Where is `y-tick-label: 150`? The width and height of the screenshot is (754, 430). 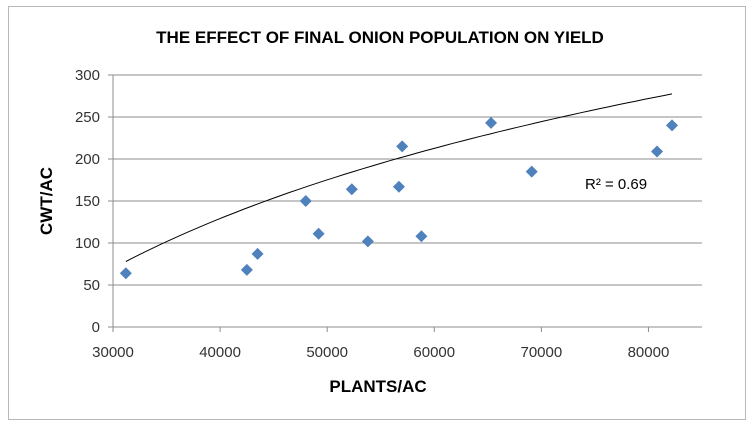 y-tick-label: 150 is located at coordinates (87, 201).